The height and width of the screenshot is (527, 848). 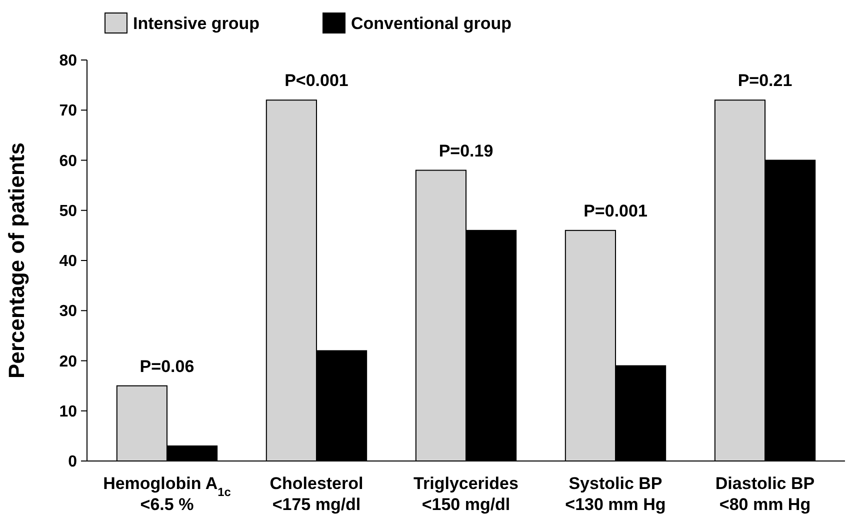 I want to click on annotation: P=0.21, so click(x=765, y=80).